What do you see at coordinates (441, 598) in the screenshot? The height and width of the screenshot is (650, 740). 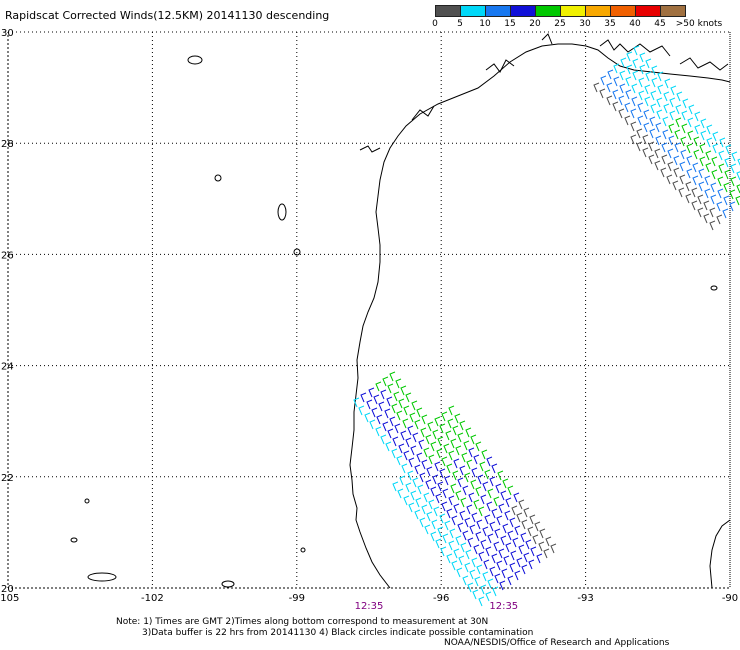 I see `x-tick-label: -96` at bounding box center [441, 598].